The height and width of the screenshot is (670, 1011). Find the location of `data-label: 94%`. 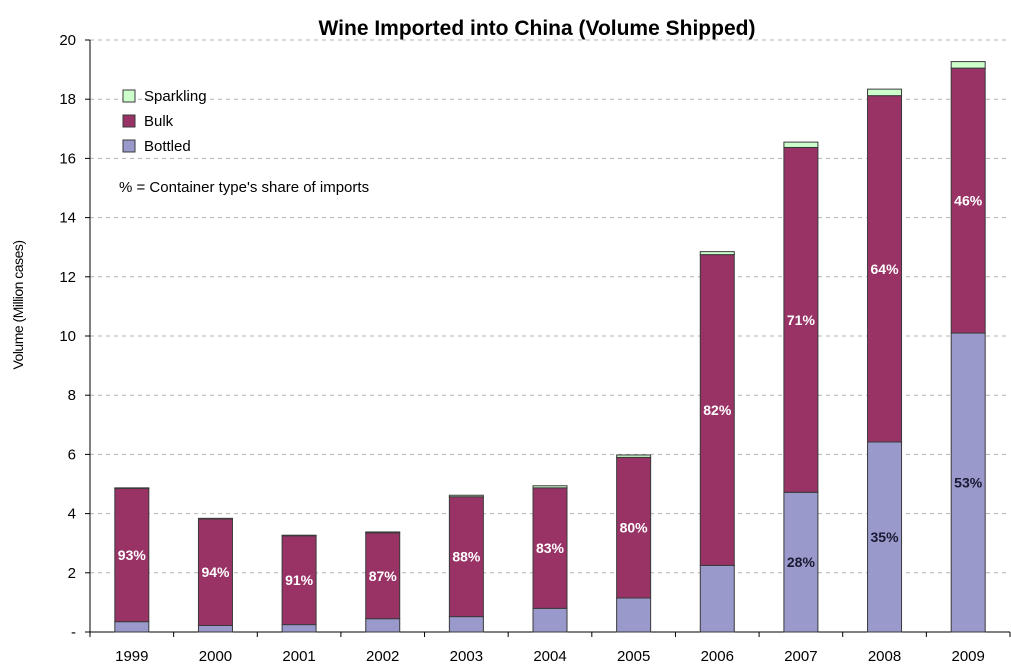

data-label: 94% is located at coordinates (215, 572).